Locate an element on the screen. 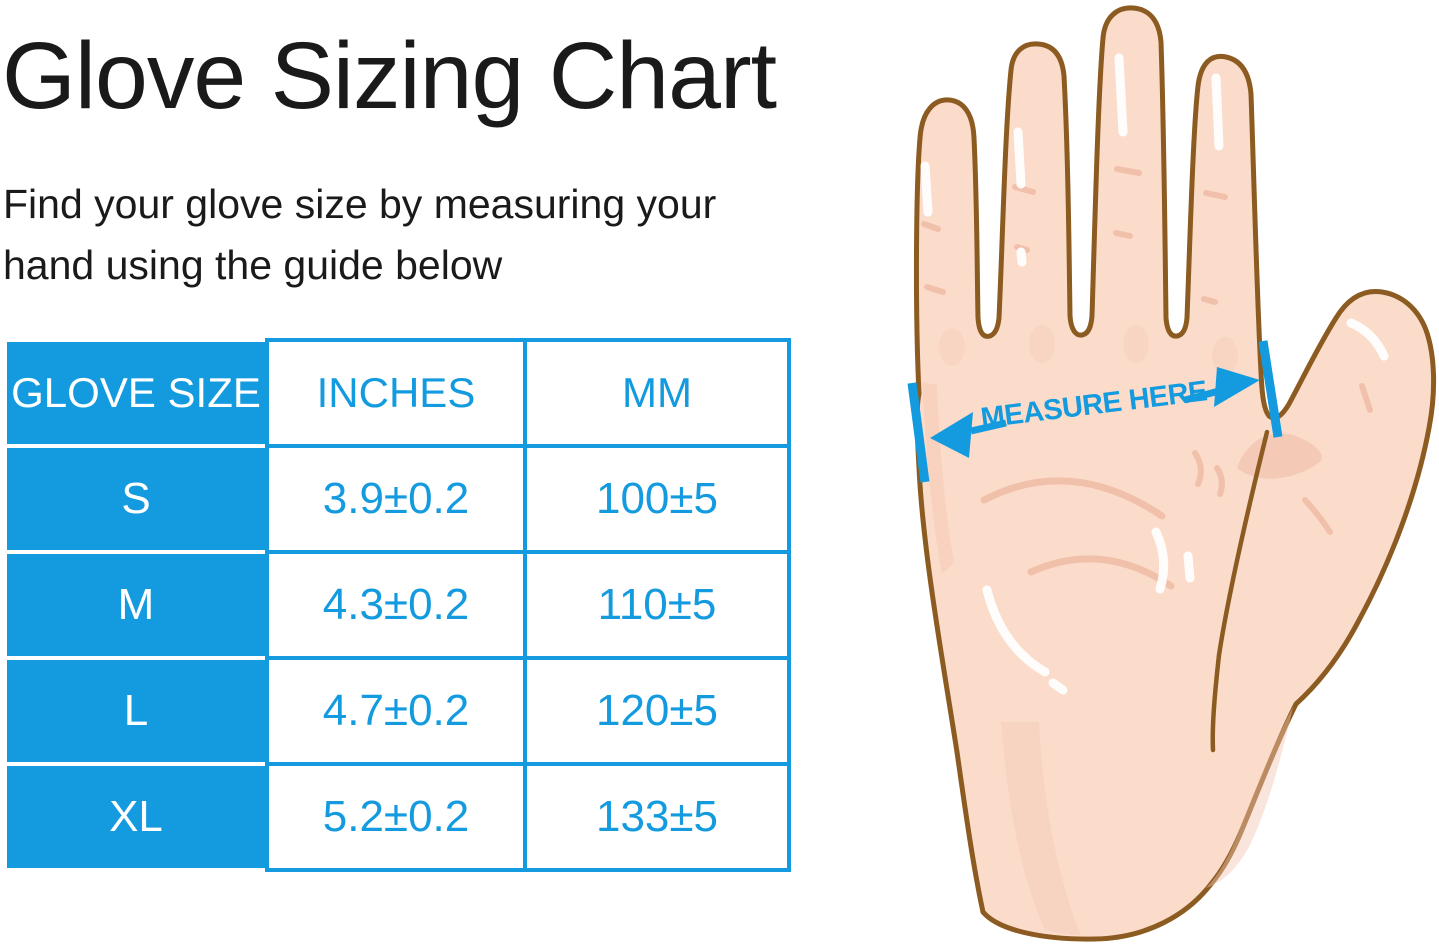 Image resolution: width=1439 pixels, height=949 pixels. measure-arrow-right-shaft is located at coordinates (1202, 395).